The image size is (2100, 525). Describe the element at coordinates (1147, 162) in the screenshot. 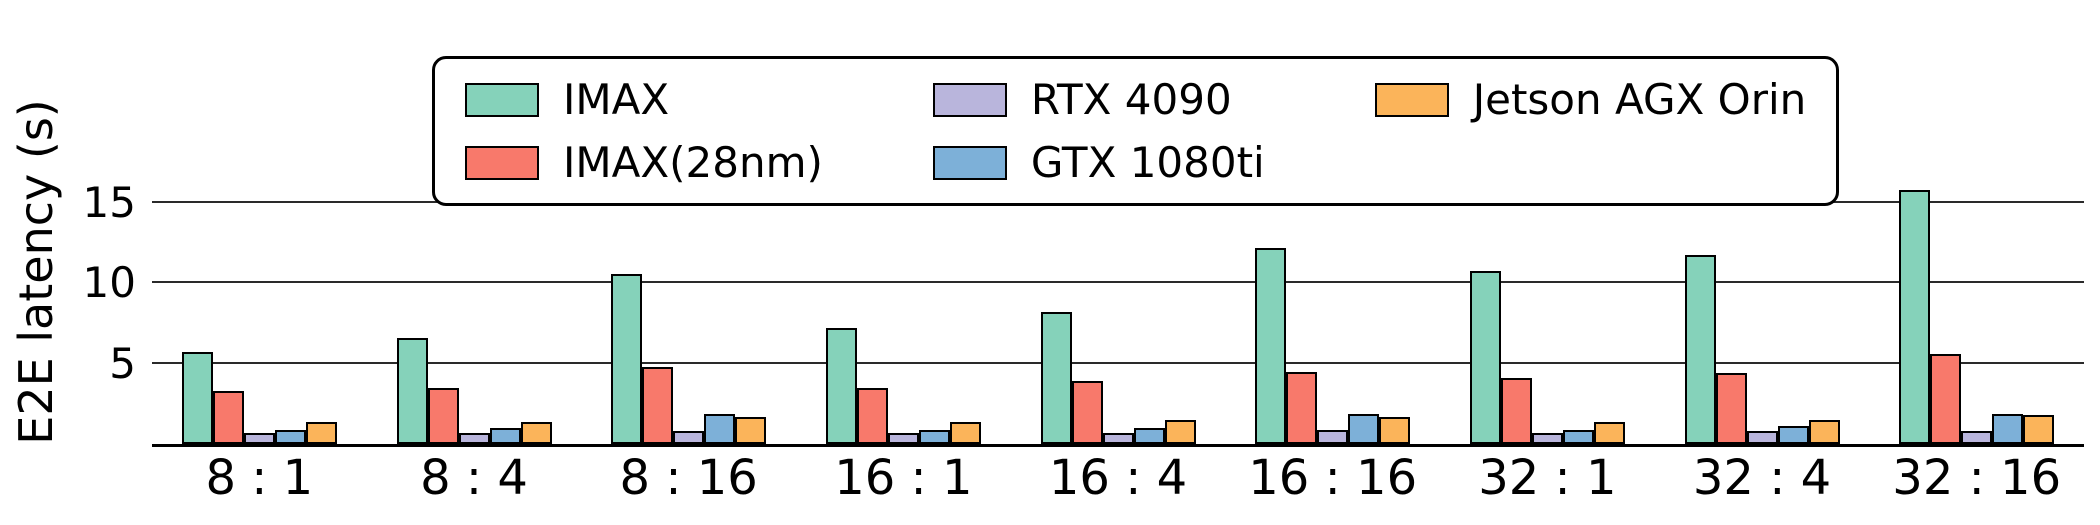

I see `legend-label: GTX 1080ti` at that location.